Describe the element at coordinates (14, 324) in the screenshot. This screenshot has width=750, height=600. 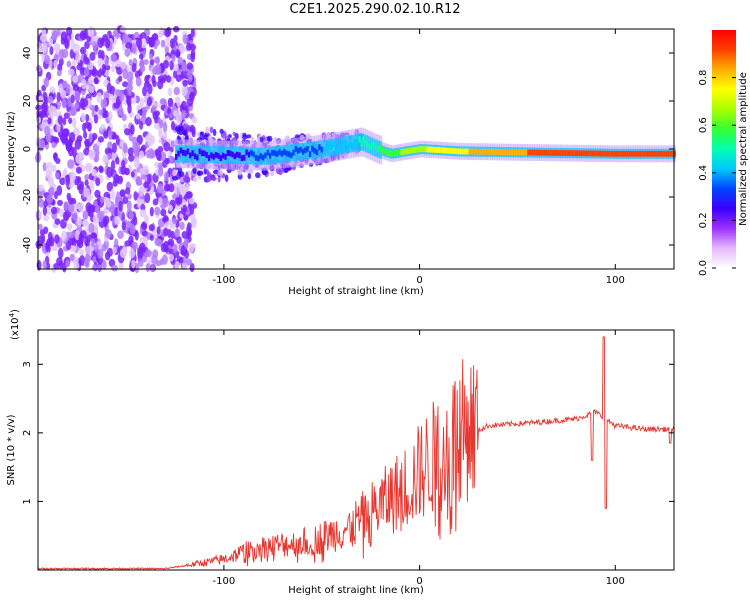
I see `snr-multiplier-label: (x104)` at that location.